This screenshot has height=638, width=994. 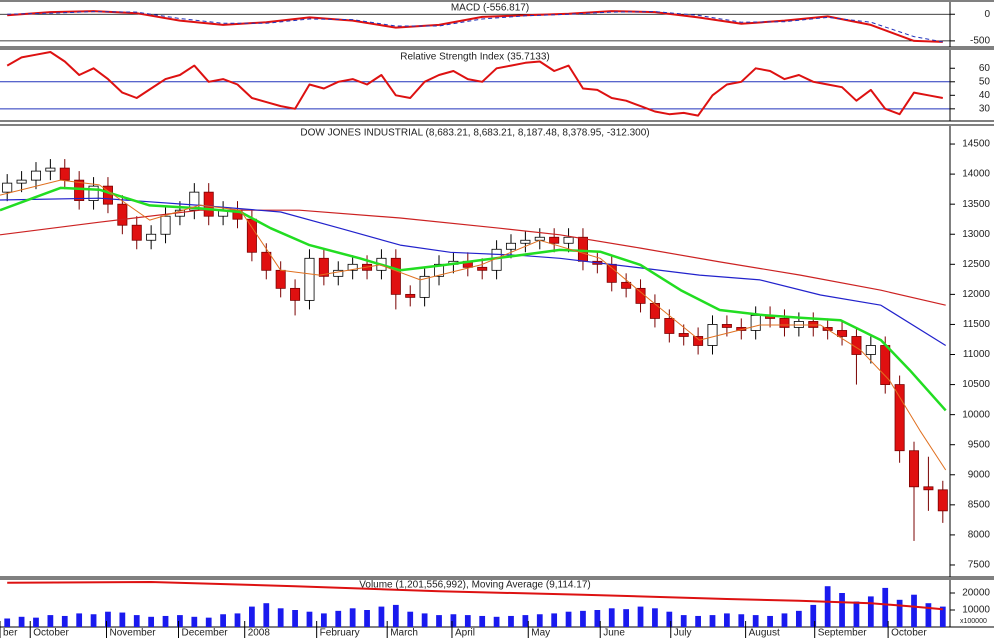 What do you see at coordinates (340, 633) in the screenshot?
I see `x-tick-label: February` at bounding box center [340, 633].